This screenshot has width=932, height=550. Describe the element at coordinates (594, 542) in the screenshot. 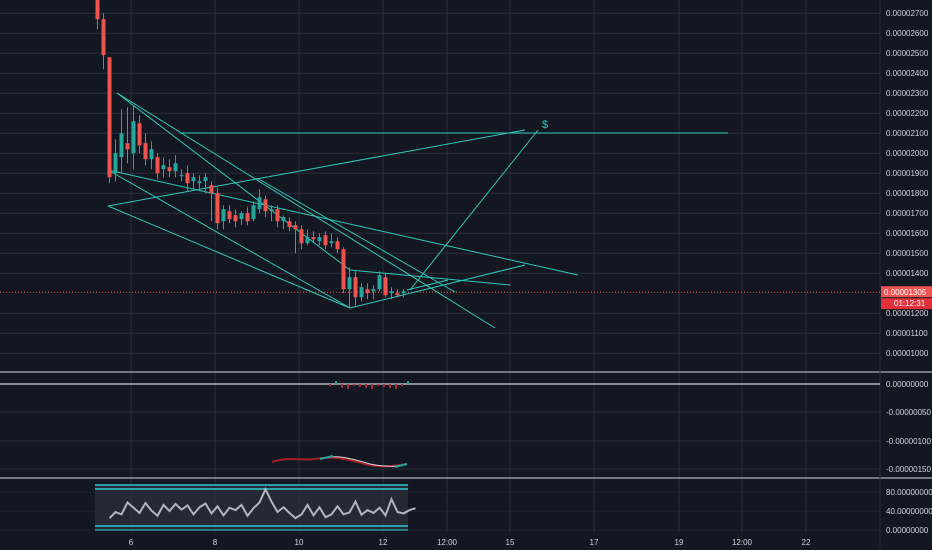

I see `time-tick-label: 17` at that location.